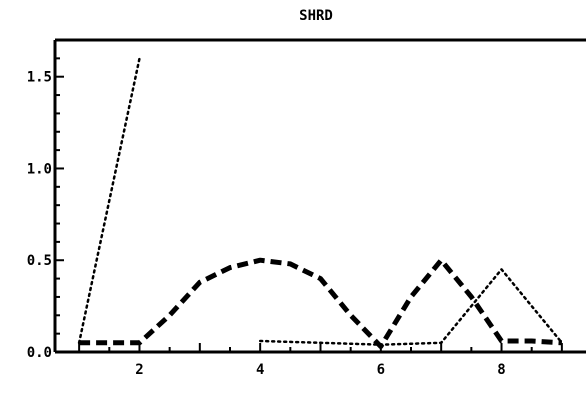  I want to click on x-tick-label: 2, so click(139, 370).